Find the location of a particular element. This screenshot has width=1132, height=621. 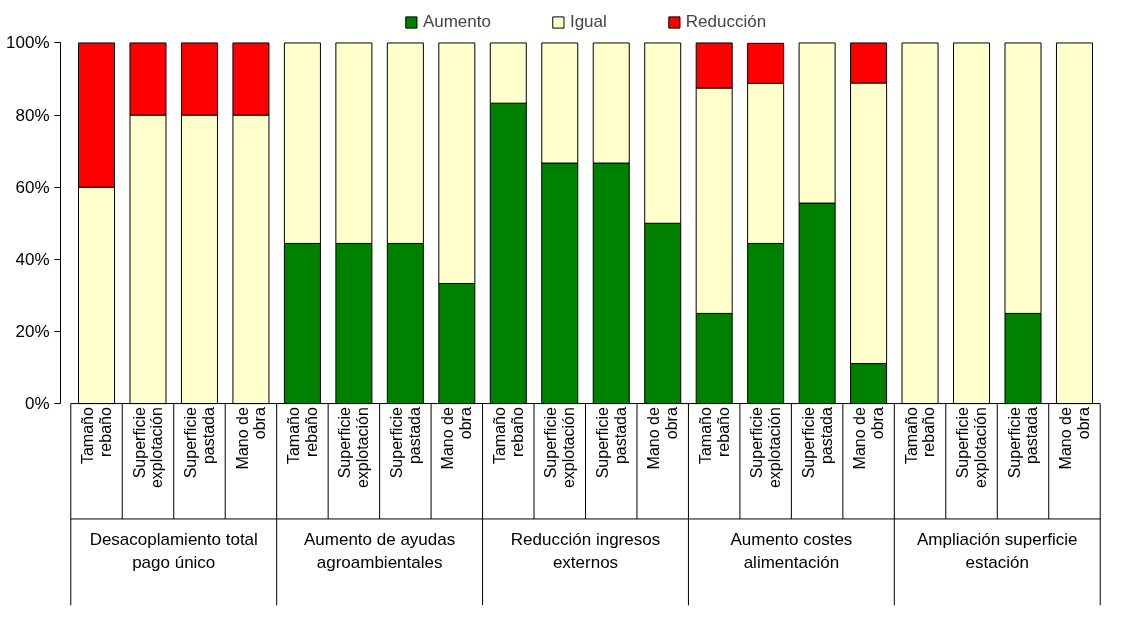

y-tick-label: 80% is located at coordinates (32, 115).